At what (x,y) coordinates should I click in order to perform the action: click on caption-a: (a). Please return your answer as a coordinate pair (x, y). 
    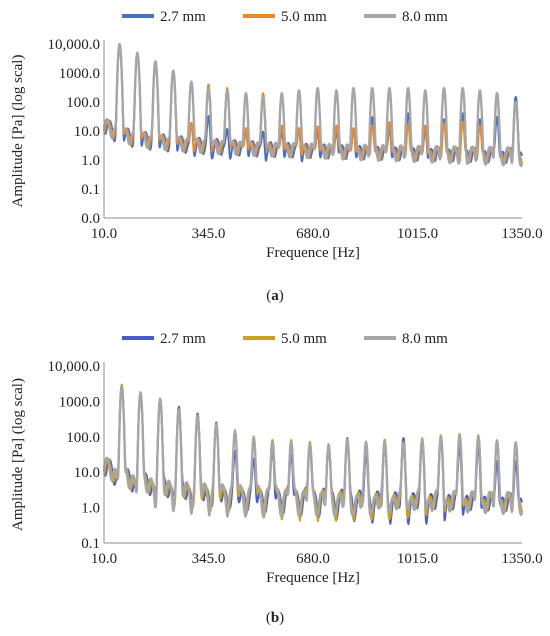
    Looking at the image, I should click on (275, 296).